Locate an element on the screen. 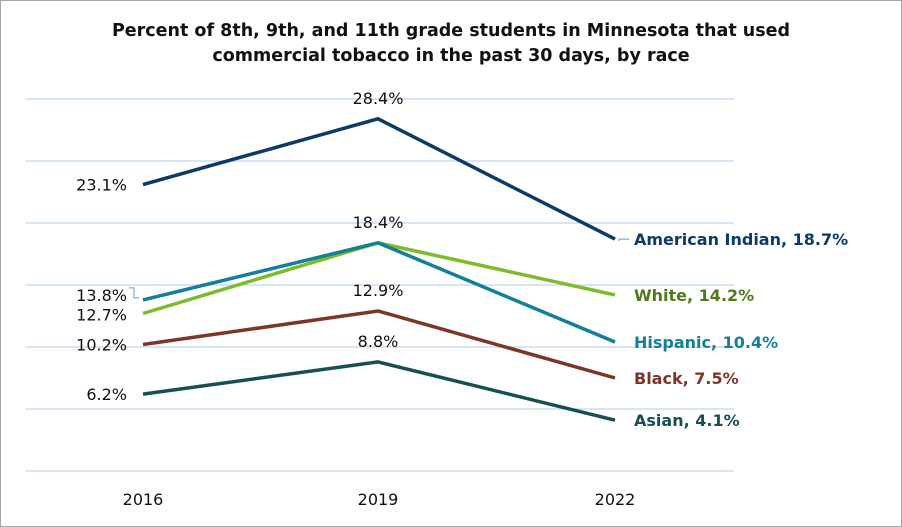 This screenshot has height=527, width=902. data-label-hispanic-2016: 13.8% is located at coordinates (101, 295).